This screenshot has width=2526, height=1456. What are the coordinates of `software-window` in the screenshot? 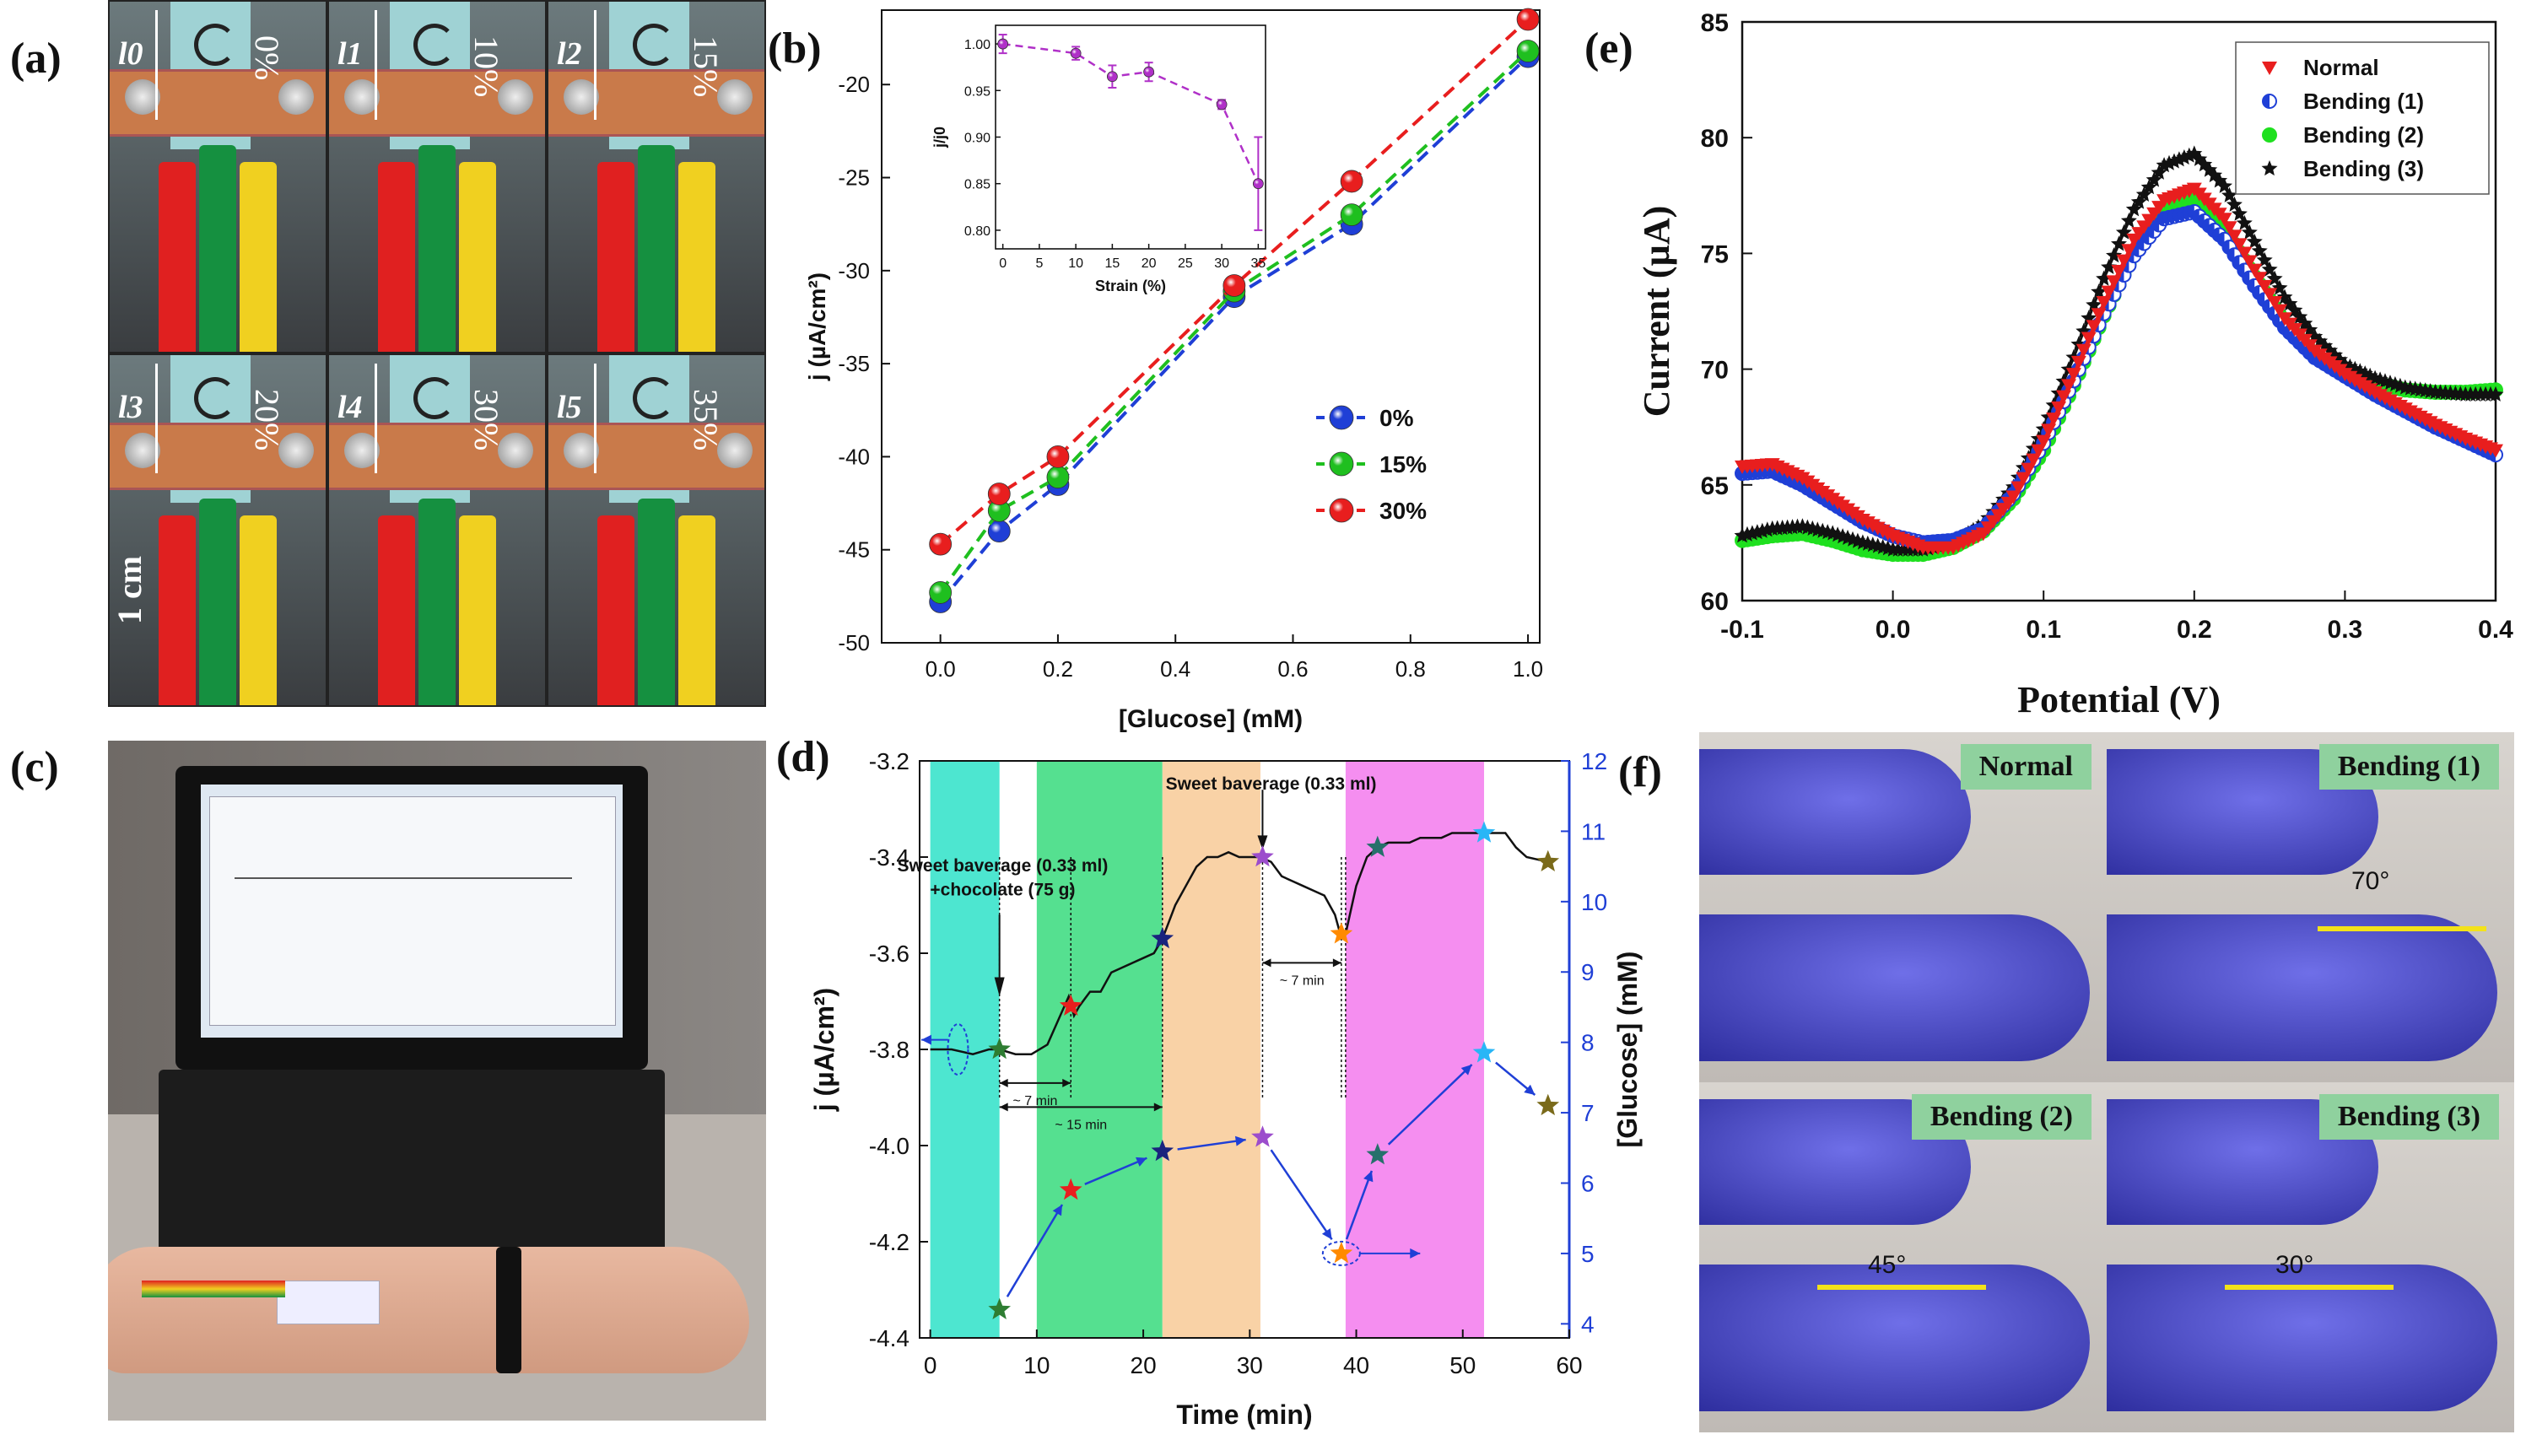 It's located at (412, 911).